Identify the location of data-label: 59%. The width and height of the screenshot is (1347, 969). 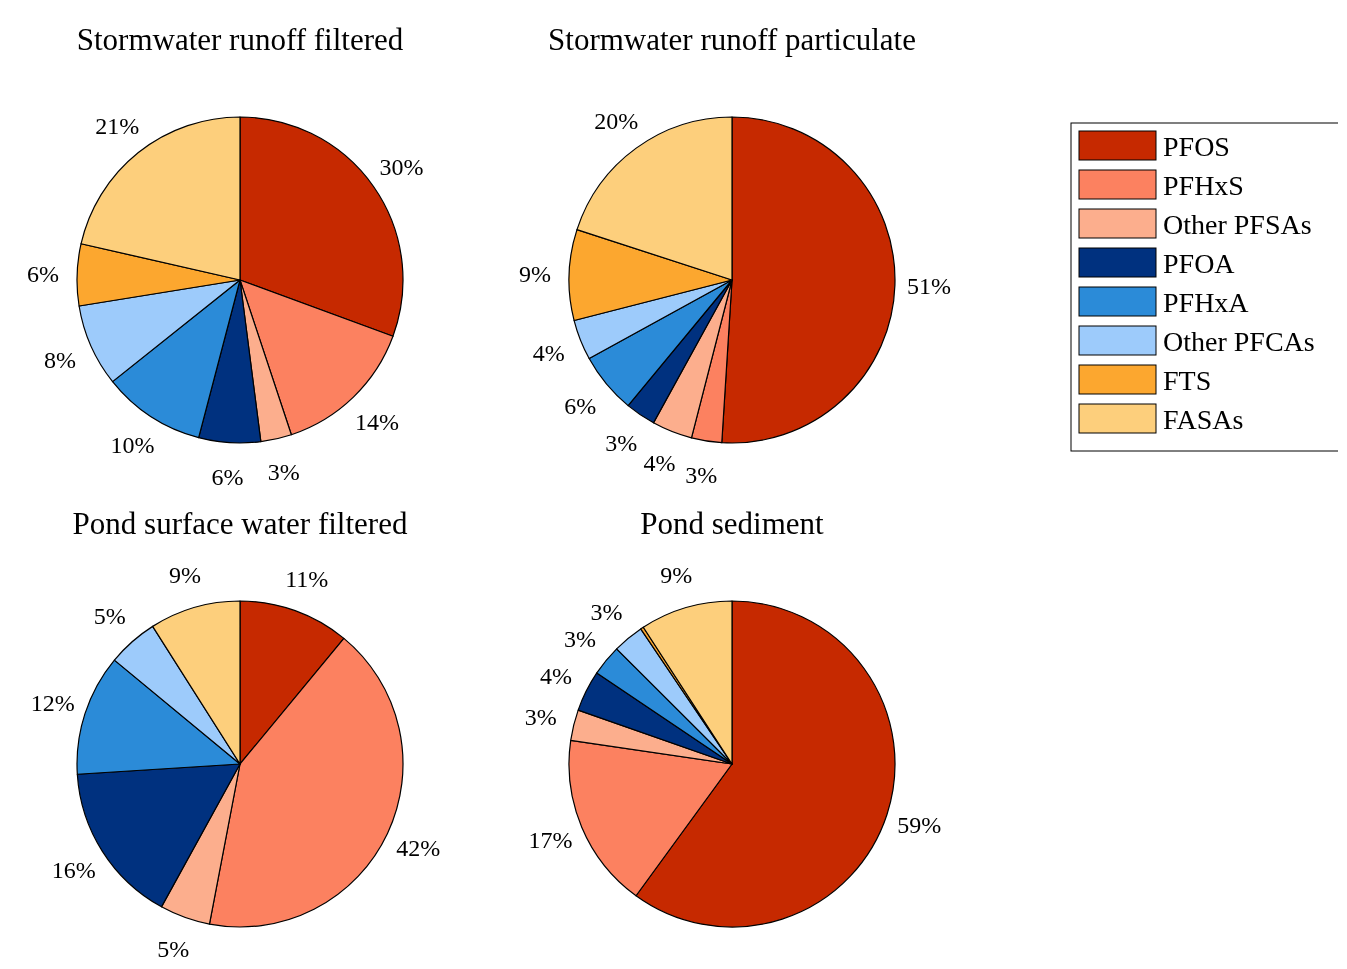
(919, 825).